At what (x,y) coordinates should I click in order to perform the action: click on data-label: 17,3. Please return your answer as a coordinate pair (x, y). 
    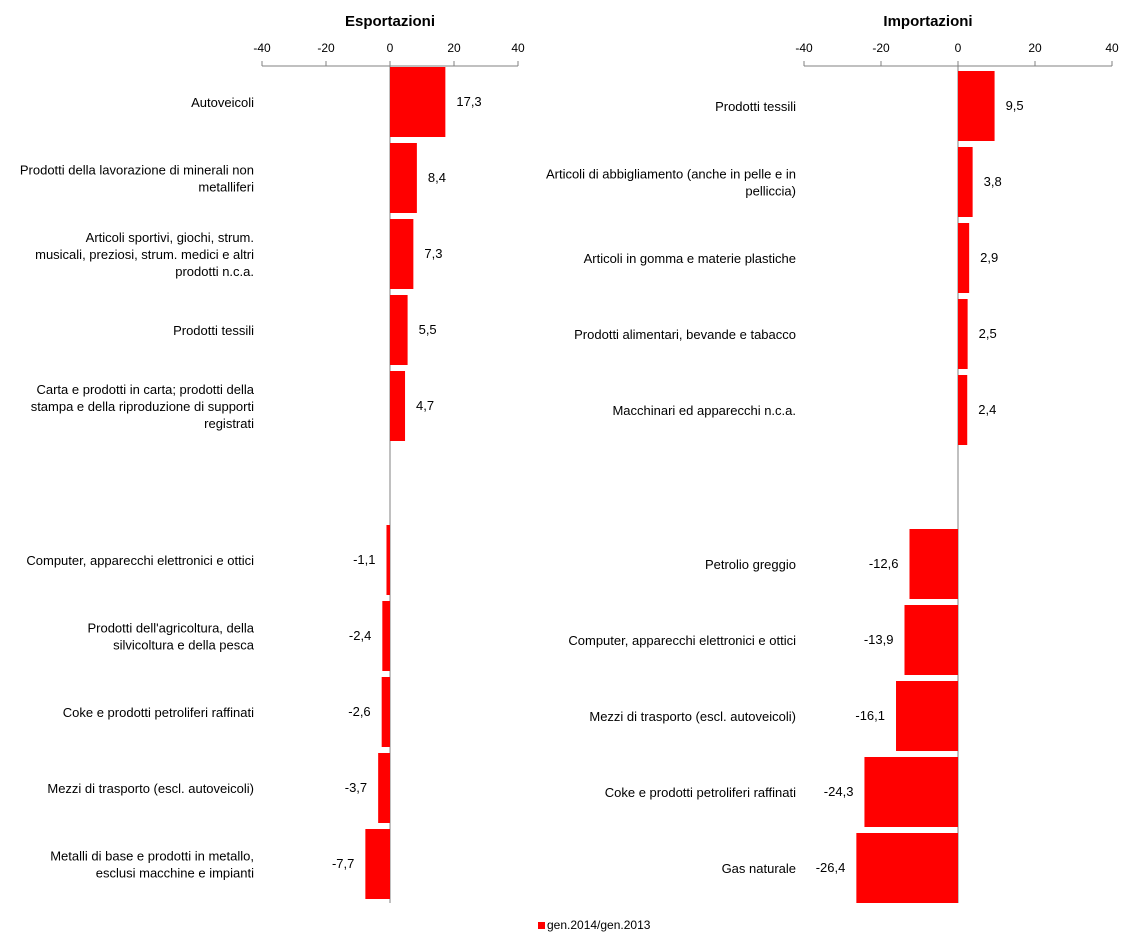
    Looking at the image, I should click on (468, 101).